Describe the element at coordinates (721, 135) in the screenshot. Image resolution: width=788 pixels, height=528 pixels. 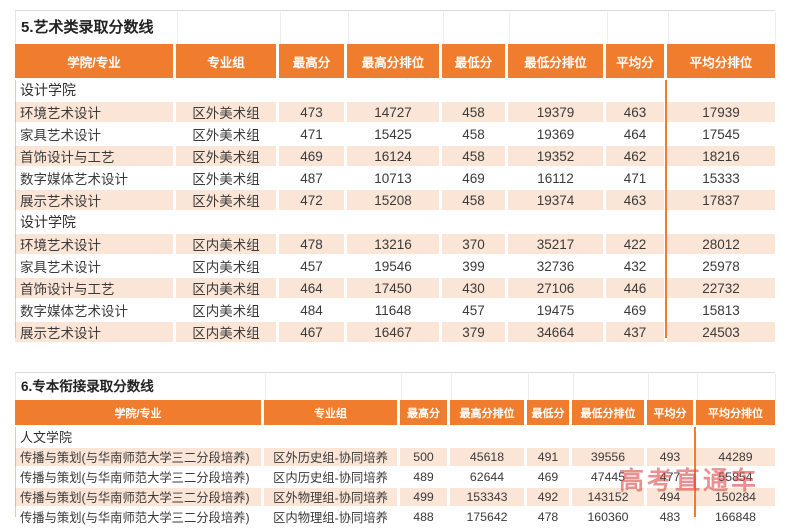
I see `score-cell: 17545` at that location.